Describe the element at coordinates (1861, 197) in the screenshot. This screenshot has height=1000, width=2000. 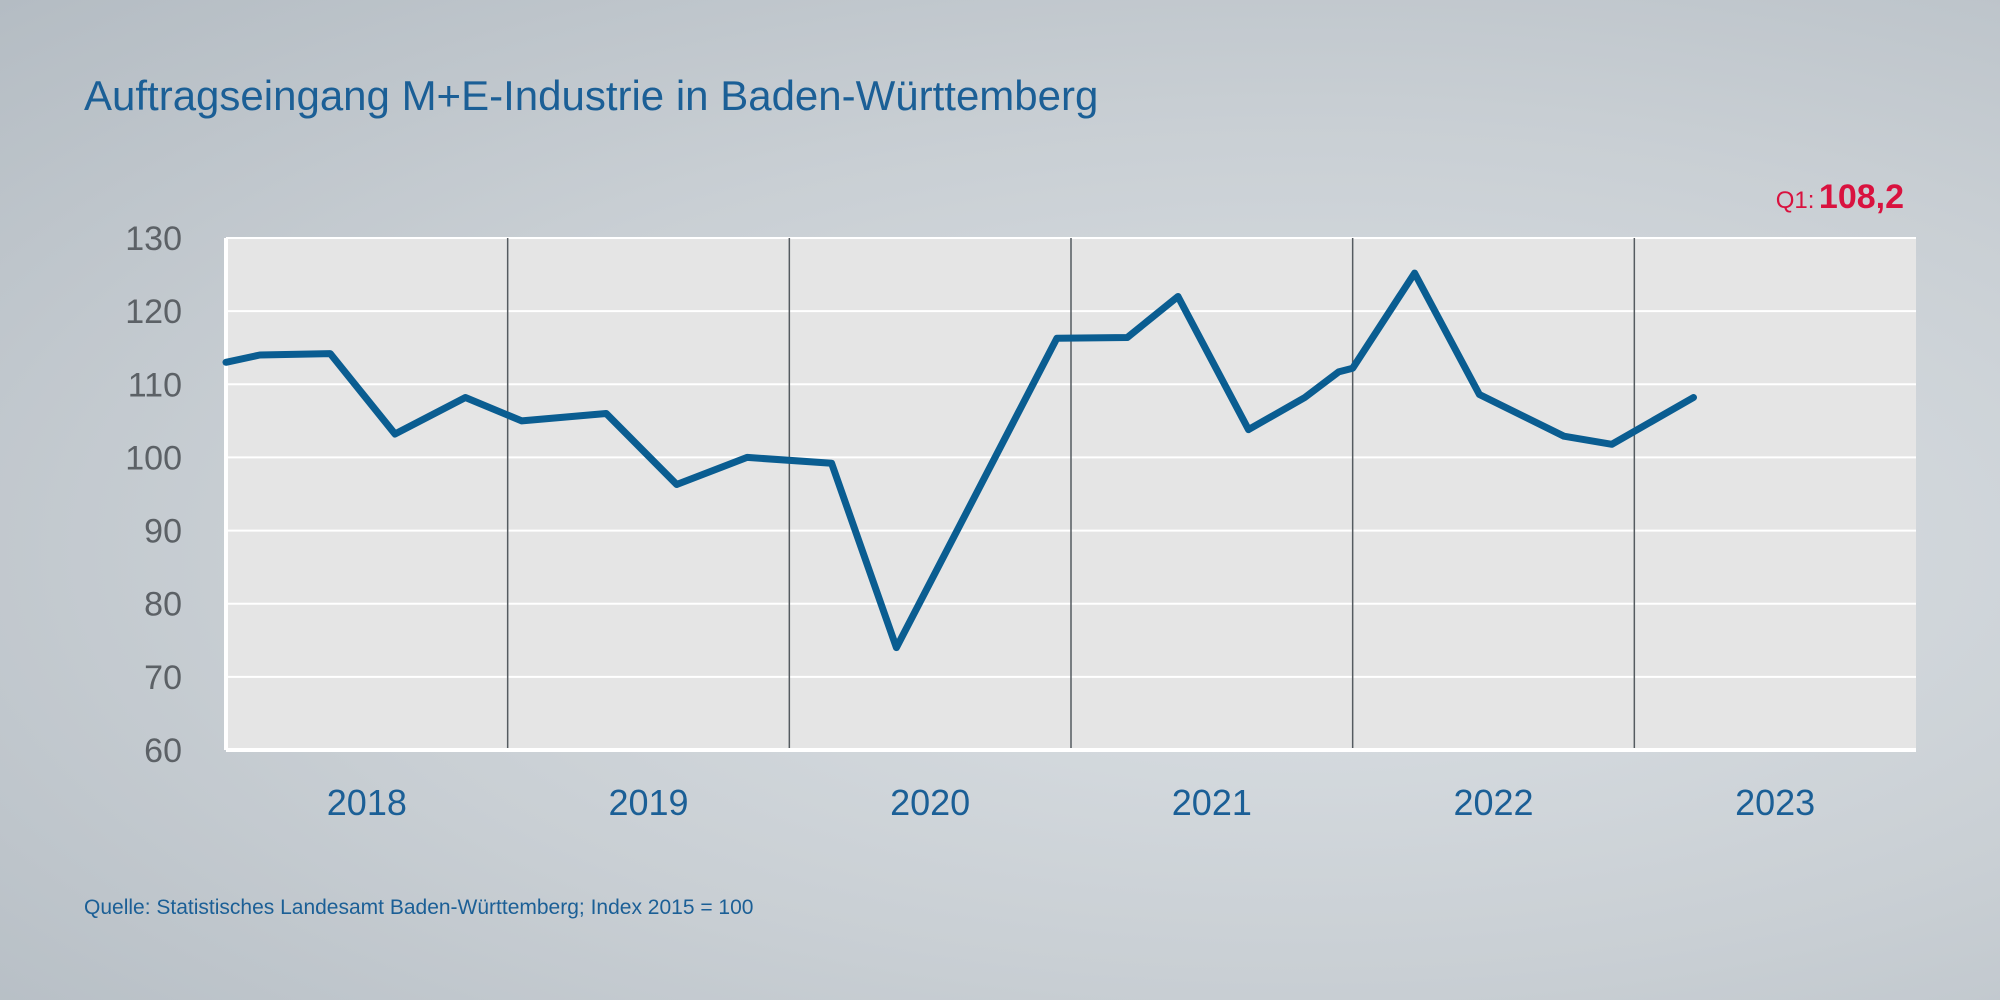
I see `callout-value: 108,2` at that location.